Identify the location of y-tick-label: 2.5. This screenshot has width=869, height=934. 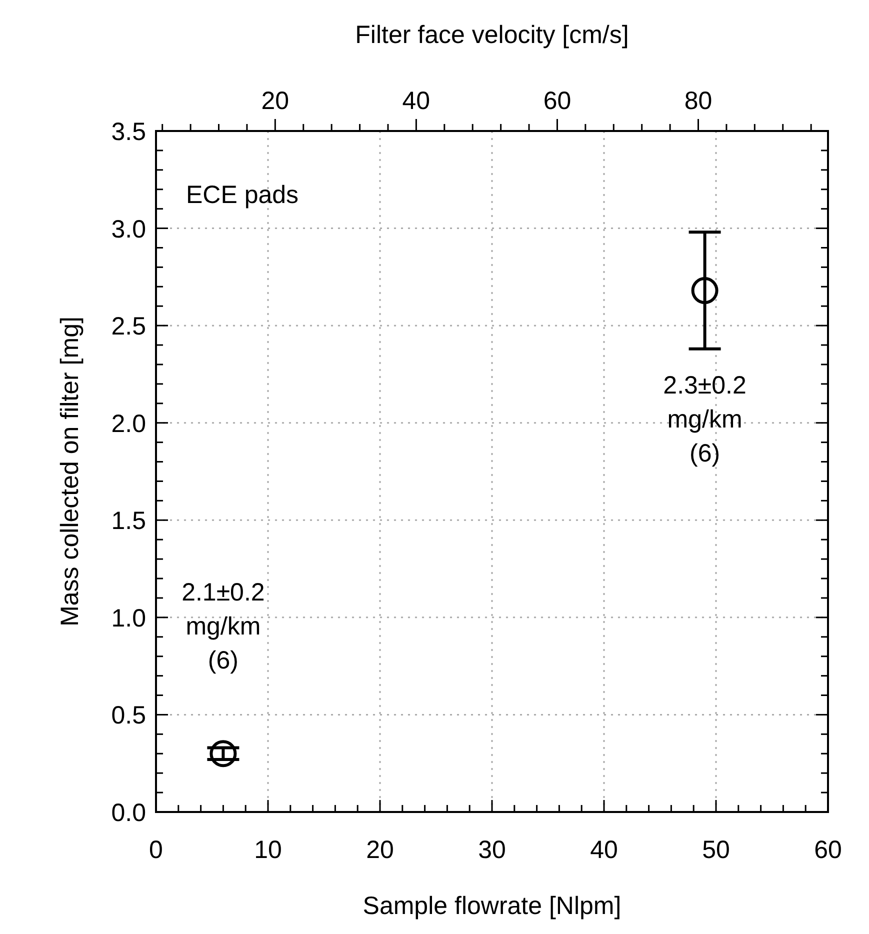
(128, 326).